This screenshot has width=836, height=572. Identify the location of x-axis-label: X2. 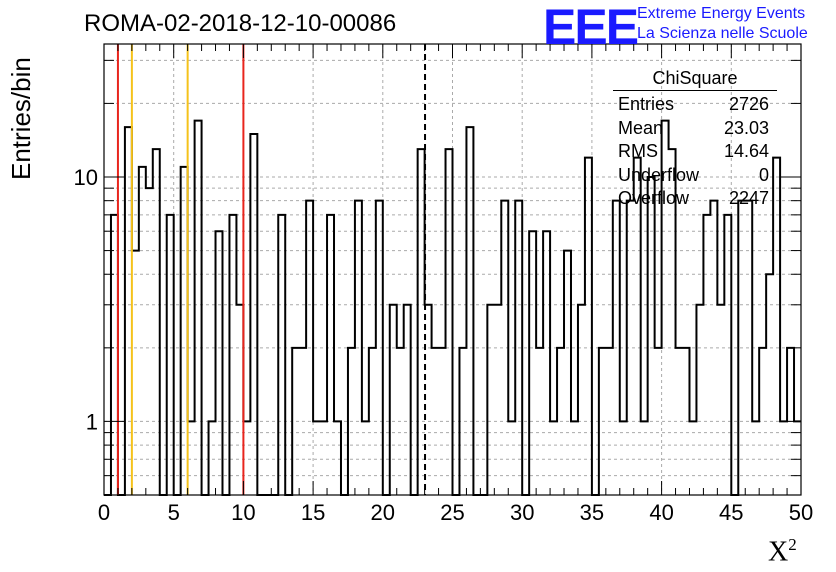
(782, 551).